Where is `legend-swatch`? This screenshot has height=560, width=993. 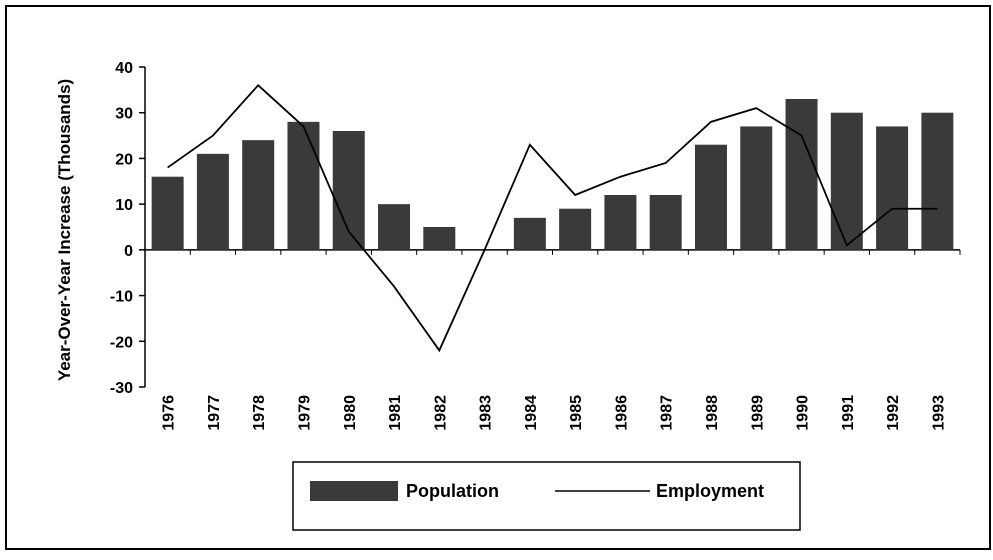
legend-swatch is located at coordinates (354, 491).